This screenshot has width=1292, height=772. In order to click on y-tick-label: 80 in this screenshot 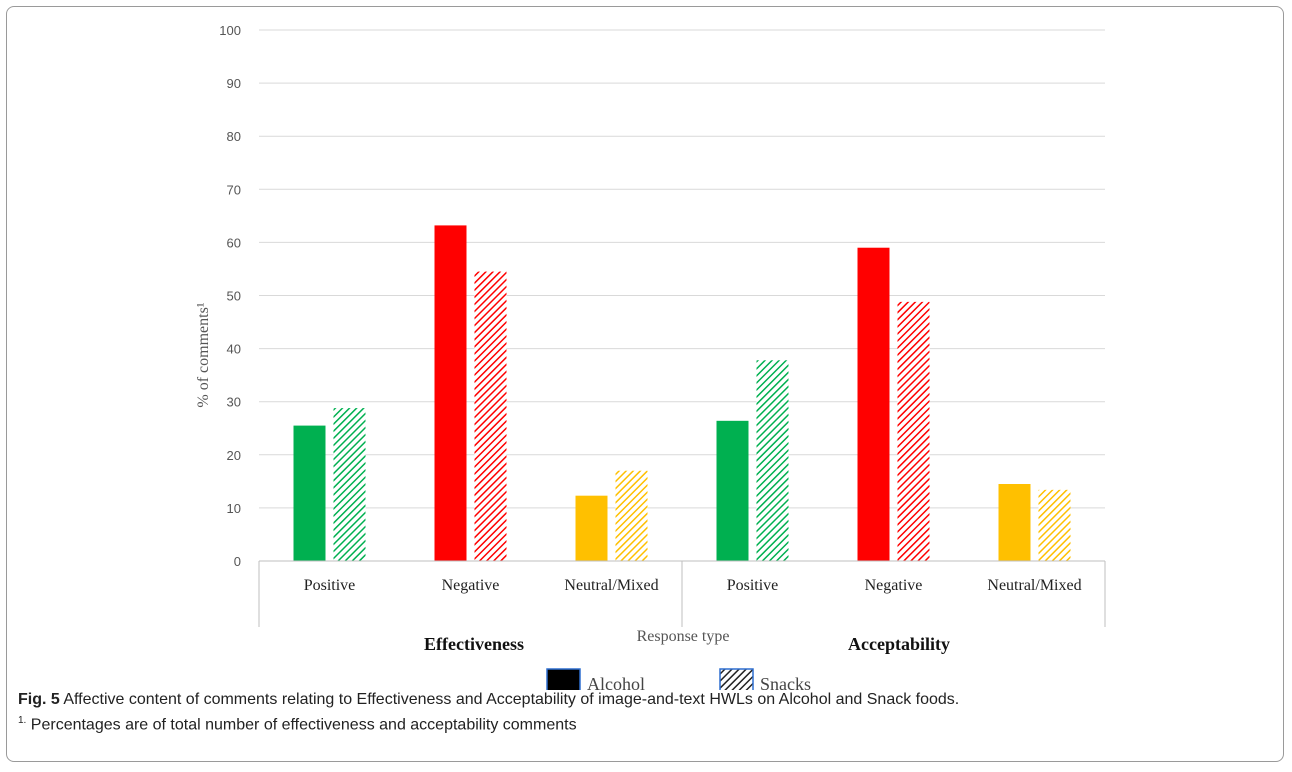, I will do `click(234, 136)`.